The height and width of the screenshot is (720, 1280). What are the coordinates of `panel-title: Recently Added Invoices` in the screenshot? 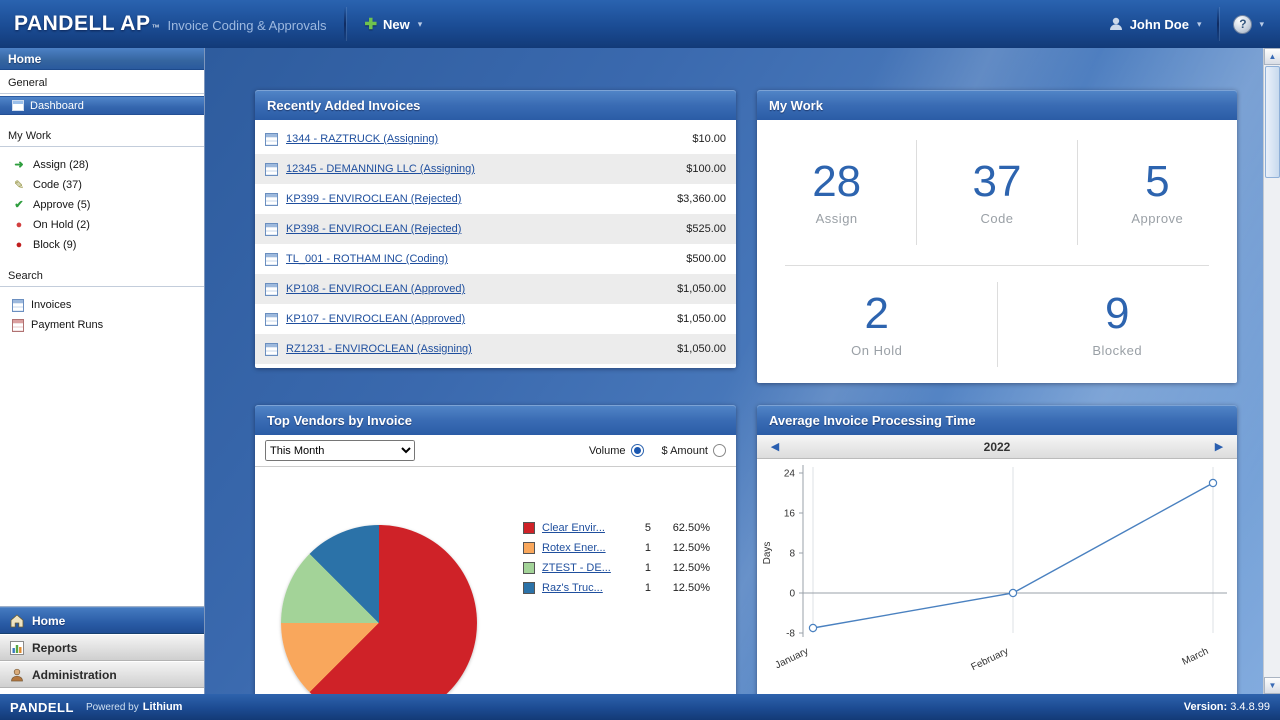 It's located at (495, 105).